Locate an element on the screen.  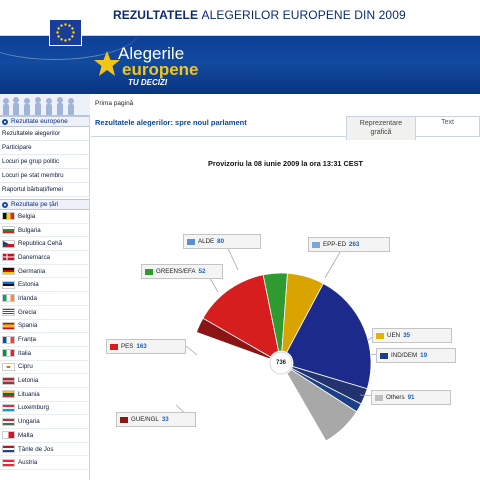
party-name: Others is located at coordinates (395, 397).